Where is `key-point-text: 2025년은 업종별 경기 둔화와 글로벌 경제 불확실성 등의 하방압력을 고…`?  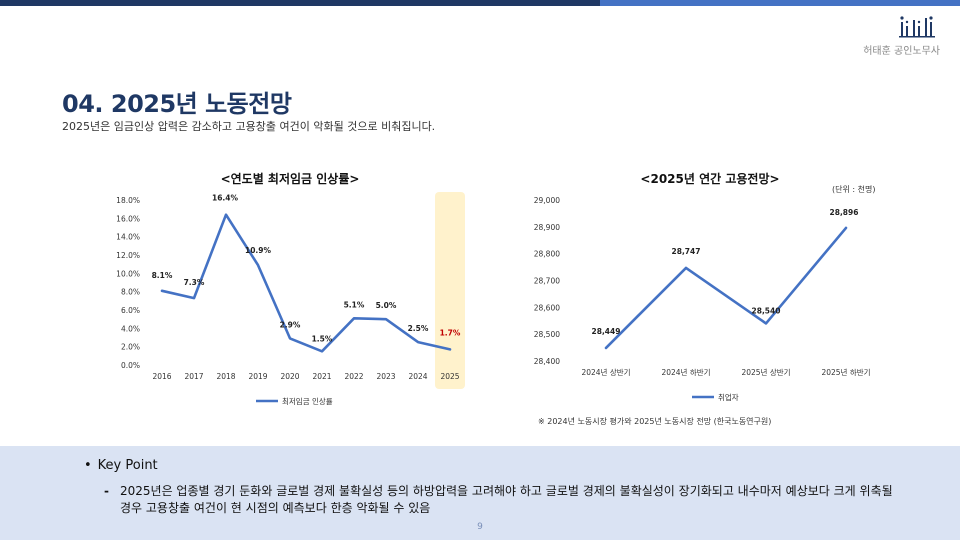
key-point-text: 2025년은 업종별 경기 둔화와 글로벌 경제 불확실성 등의 하방압력을 고… is located at coordinates (506, 499).